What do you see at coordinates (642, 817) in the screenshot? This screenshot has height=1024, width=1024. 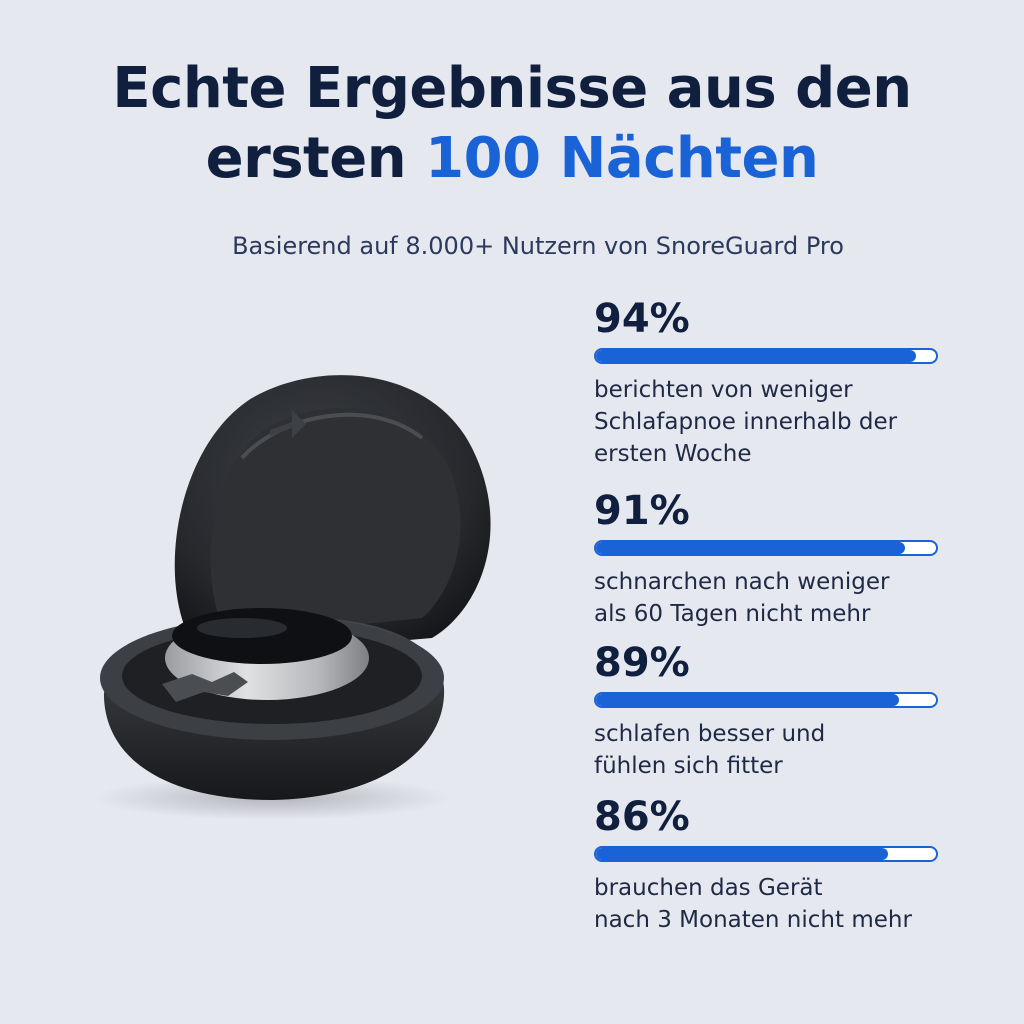 I see `stat-value: 86%` at bounding box center [642, 817].